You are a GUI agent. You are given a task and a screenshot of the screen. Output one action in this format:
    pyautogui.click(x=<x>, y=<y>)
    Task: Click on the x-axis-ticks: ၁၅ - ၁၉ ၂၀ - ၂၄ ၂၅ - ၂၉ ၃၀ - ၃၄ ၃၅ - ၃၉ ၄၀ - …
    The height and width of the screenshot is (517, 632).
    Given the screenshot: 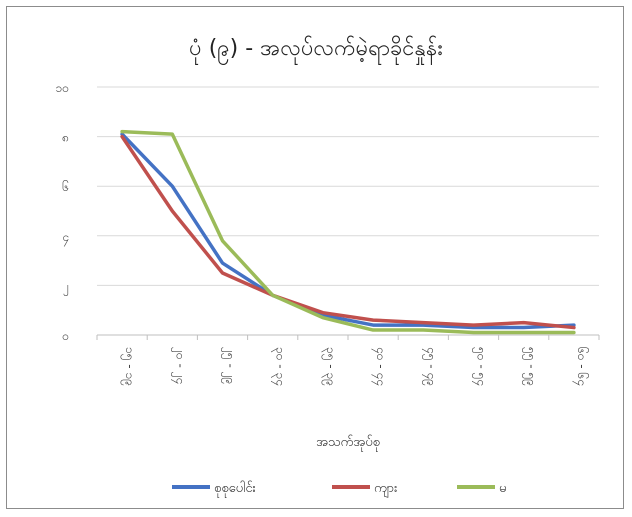 What is the action you would take?
    pyautogui.click(x=348, y=360)
    